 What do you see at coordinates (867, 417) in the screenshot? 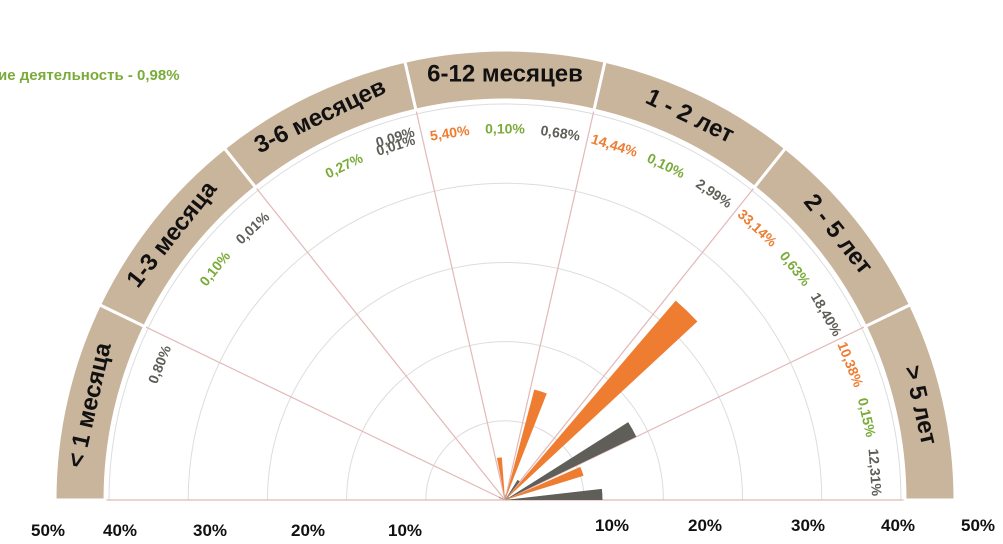
I see `value-label: 0,15%` at bounding box center [867, 417].